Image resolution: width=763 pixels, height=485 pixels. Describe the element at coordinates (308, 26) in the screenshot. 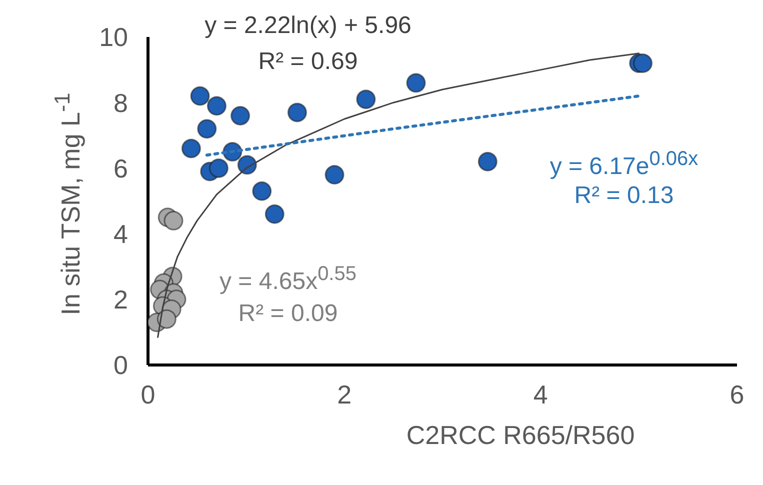

I see `annotation: y = 2.22ln(x) + 5.96` at that location.